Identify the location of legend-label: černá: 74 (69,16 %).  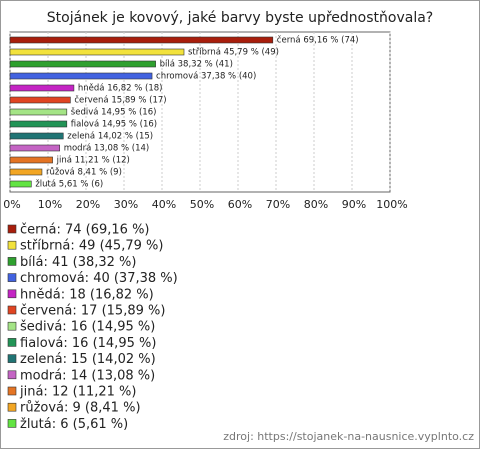
(85, 230).